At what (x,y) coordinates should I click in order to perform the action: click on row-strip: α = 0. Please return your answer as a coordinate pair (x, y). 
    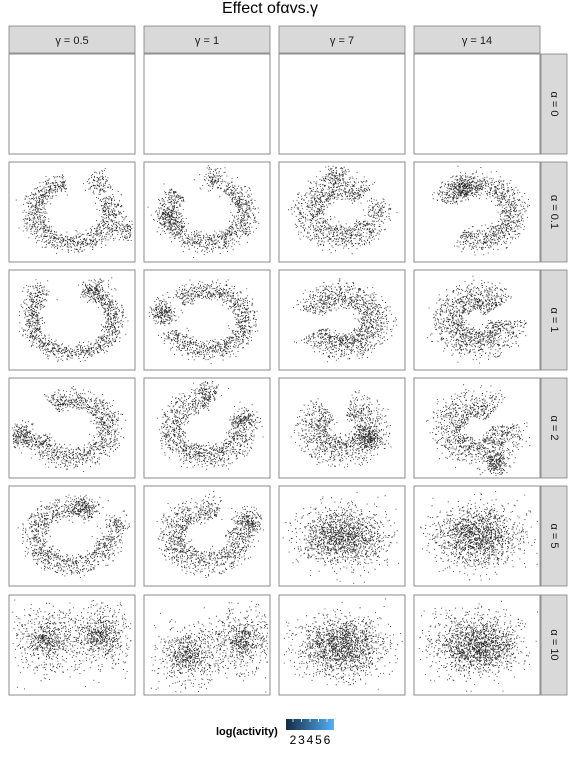
    Looking at the image, I should click on (554, 104).